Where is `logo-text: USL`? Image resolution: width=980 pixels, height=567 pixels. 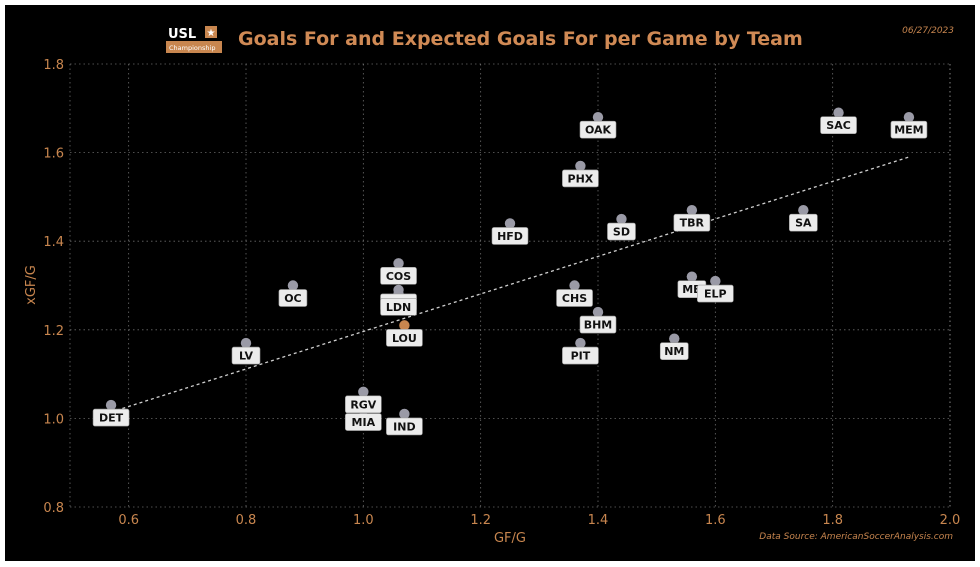 logo-text: USL is located at coordinates (182, 34).